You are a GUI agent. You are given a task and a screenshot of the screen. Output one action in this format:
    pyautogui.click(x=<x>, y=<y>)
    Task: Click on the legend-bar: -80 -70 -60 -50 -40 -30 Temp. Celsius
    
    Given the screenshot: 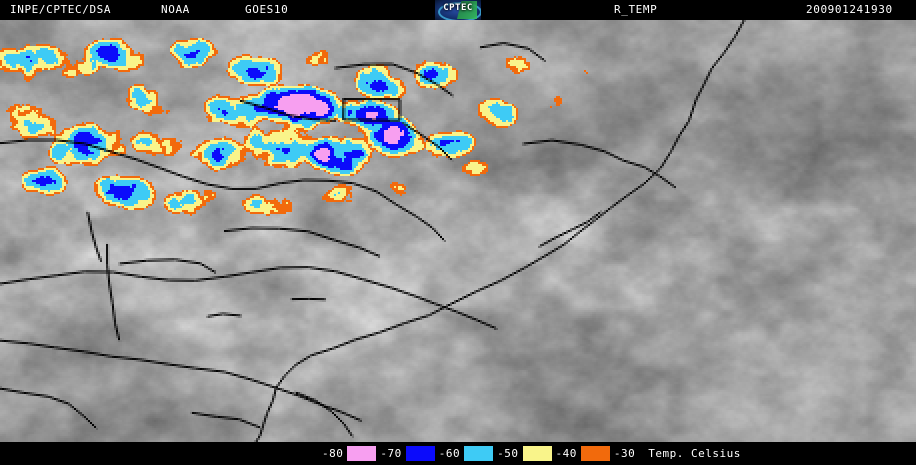 What is the action you would take?
    pyautogui.click(x=458, y=453)
    